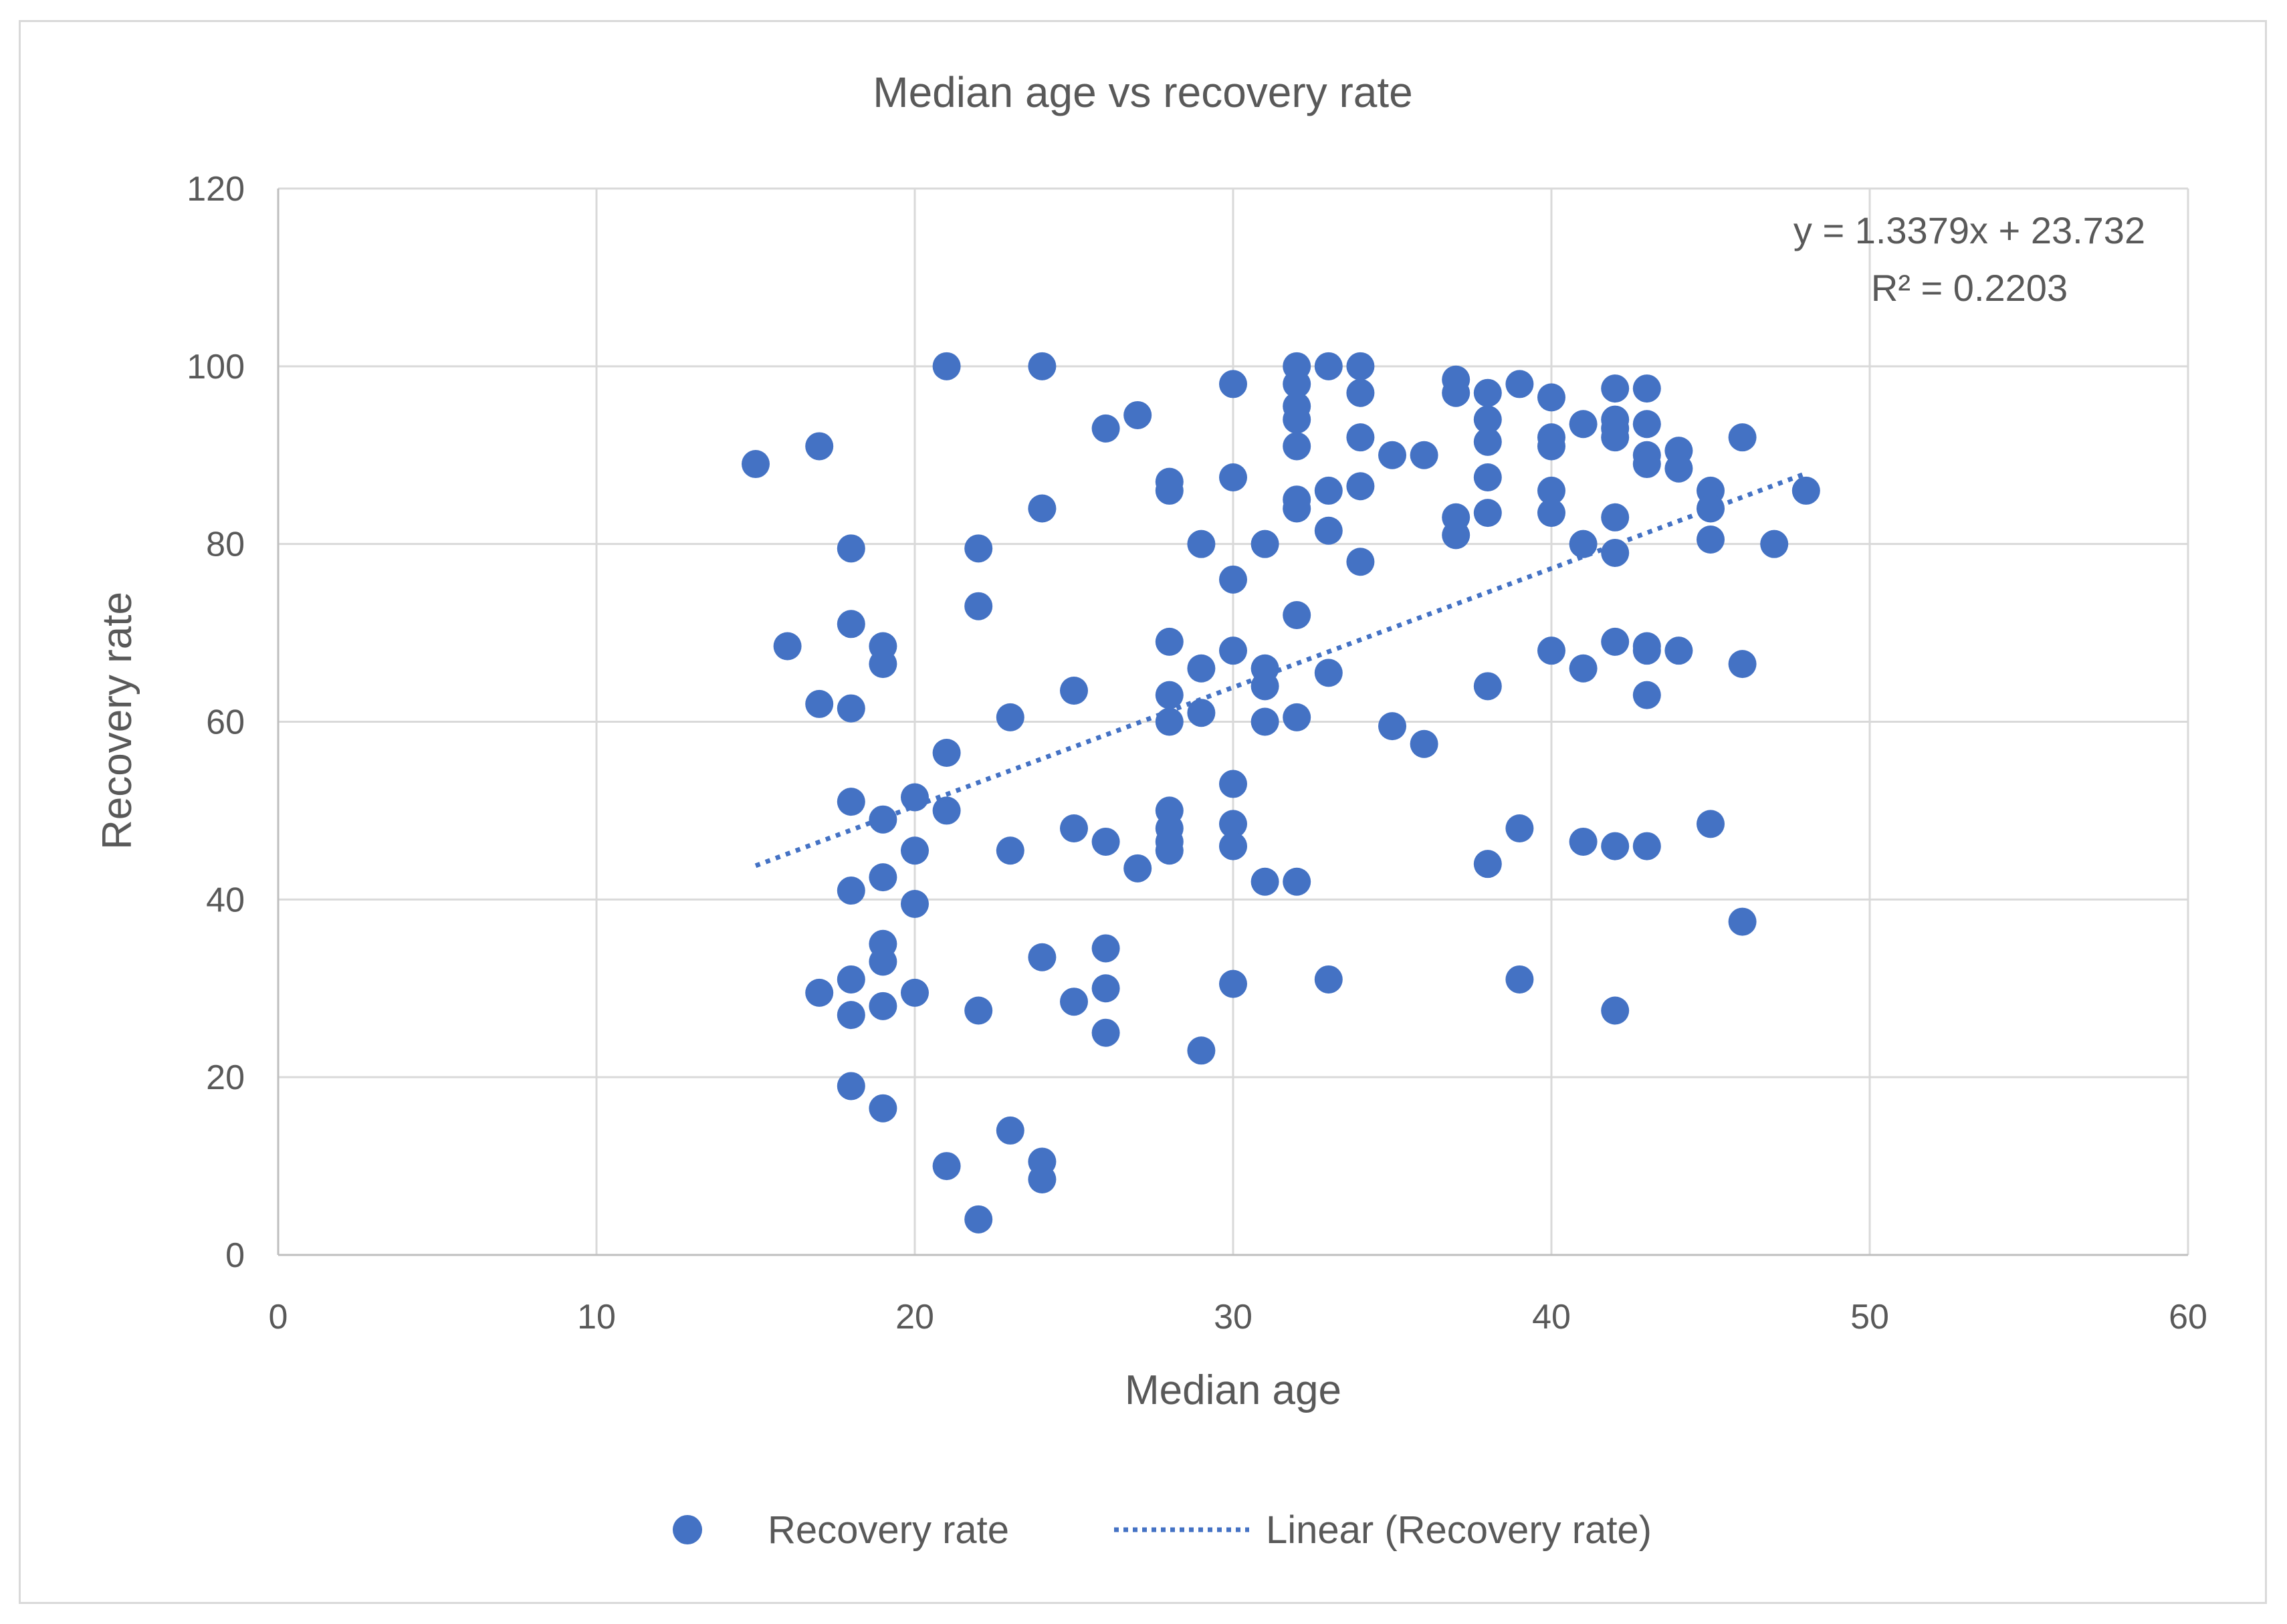  Describe the element at coordinates (1143, 92) in the screenshot. I see `chart-title: Median age vs recovery rate` at that location.